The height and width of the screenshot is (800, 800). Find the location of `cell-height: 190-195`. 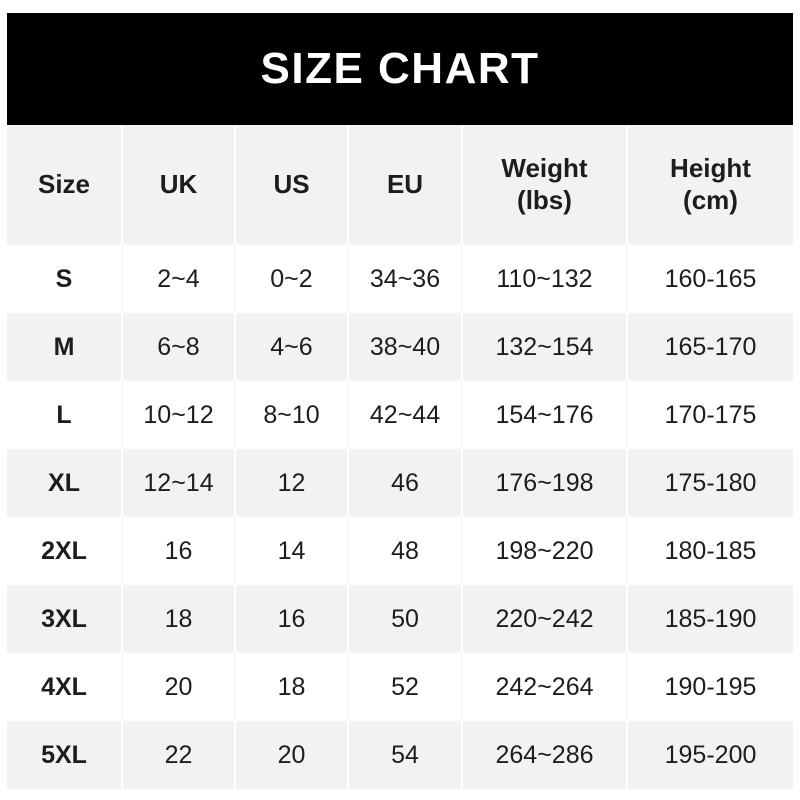

cell-height: 190-195 is located at coordinates (710, 687).